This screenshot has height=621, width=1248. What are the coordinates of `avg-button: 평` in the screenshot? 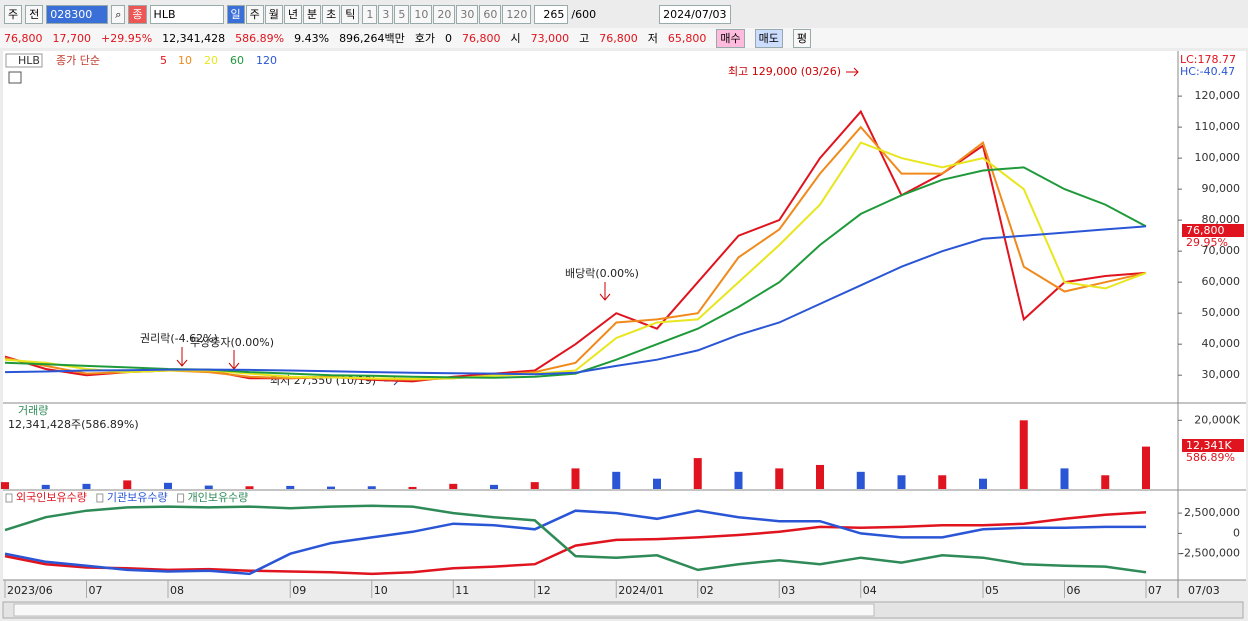 It's located at (802, 38).